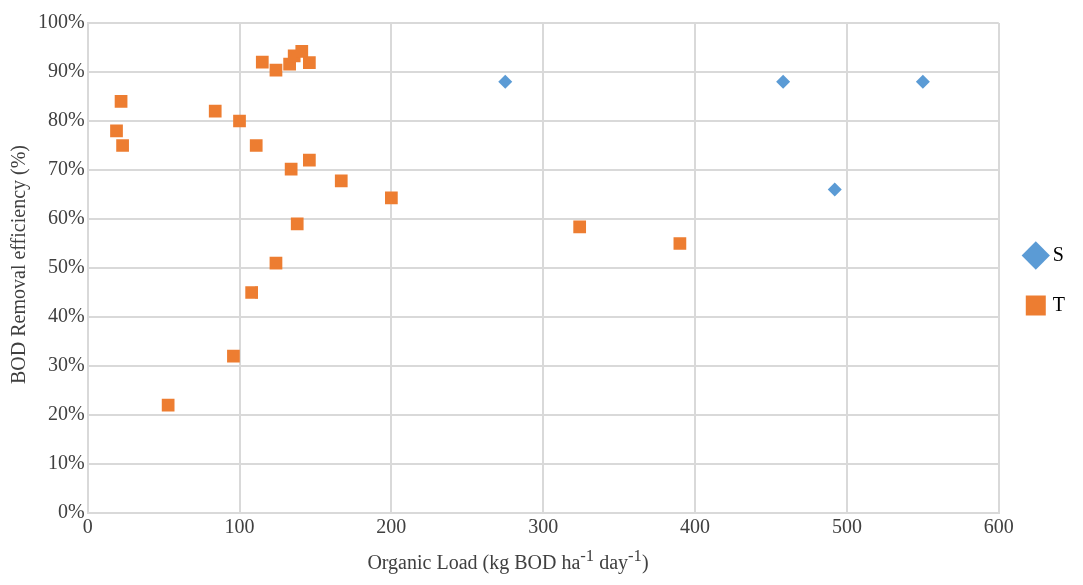  Describe the element at coordinates (239, 526) in the screenshot. I see `x-tick-label: 100` at that location.